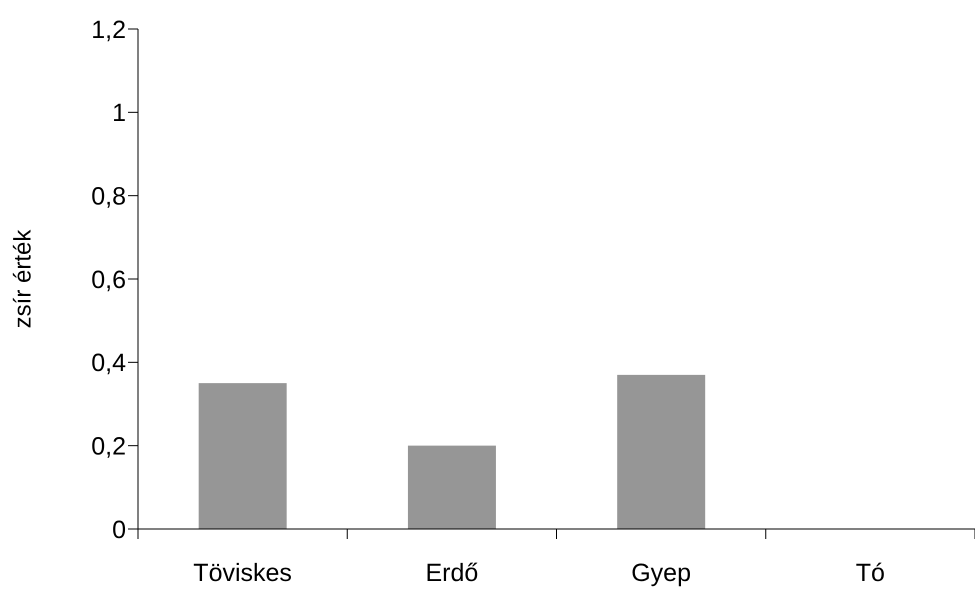  Describe the element at coordinates (108, 196) in the screenshot. I see `y-tick-label: 0,8` at that location.